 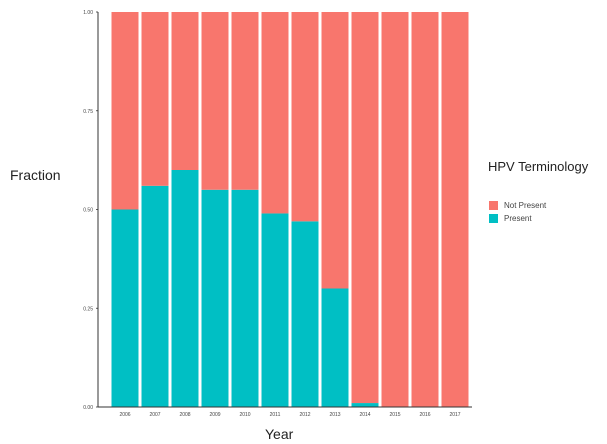 I want to click on legend: HPV Terminology Not Present Present, so click(x=538, y=191).